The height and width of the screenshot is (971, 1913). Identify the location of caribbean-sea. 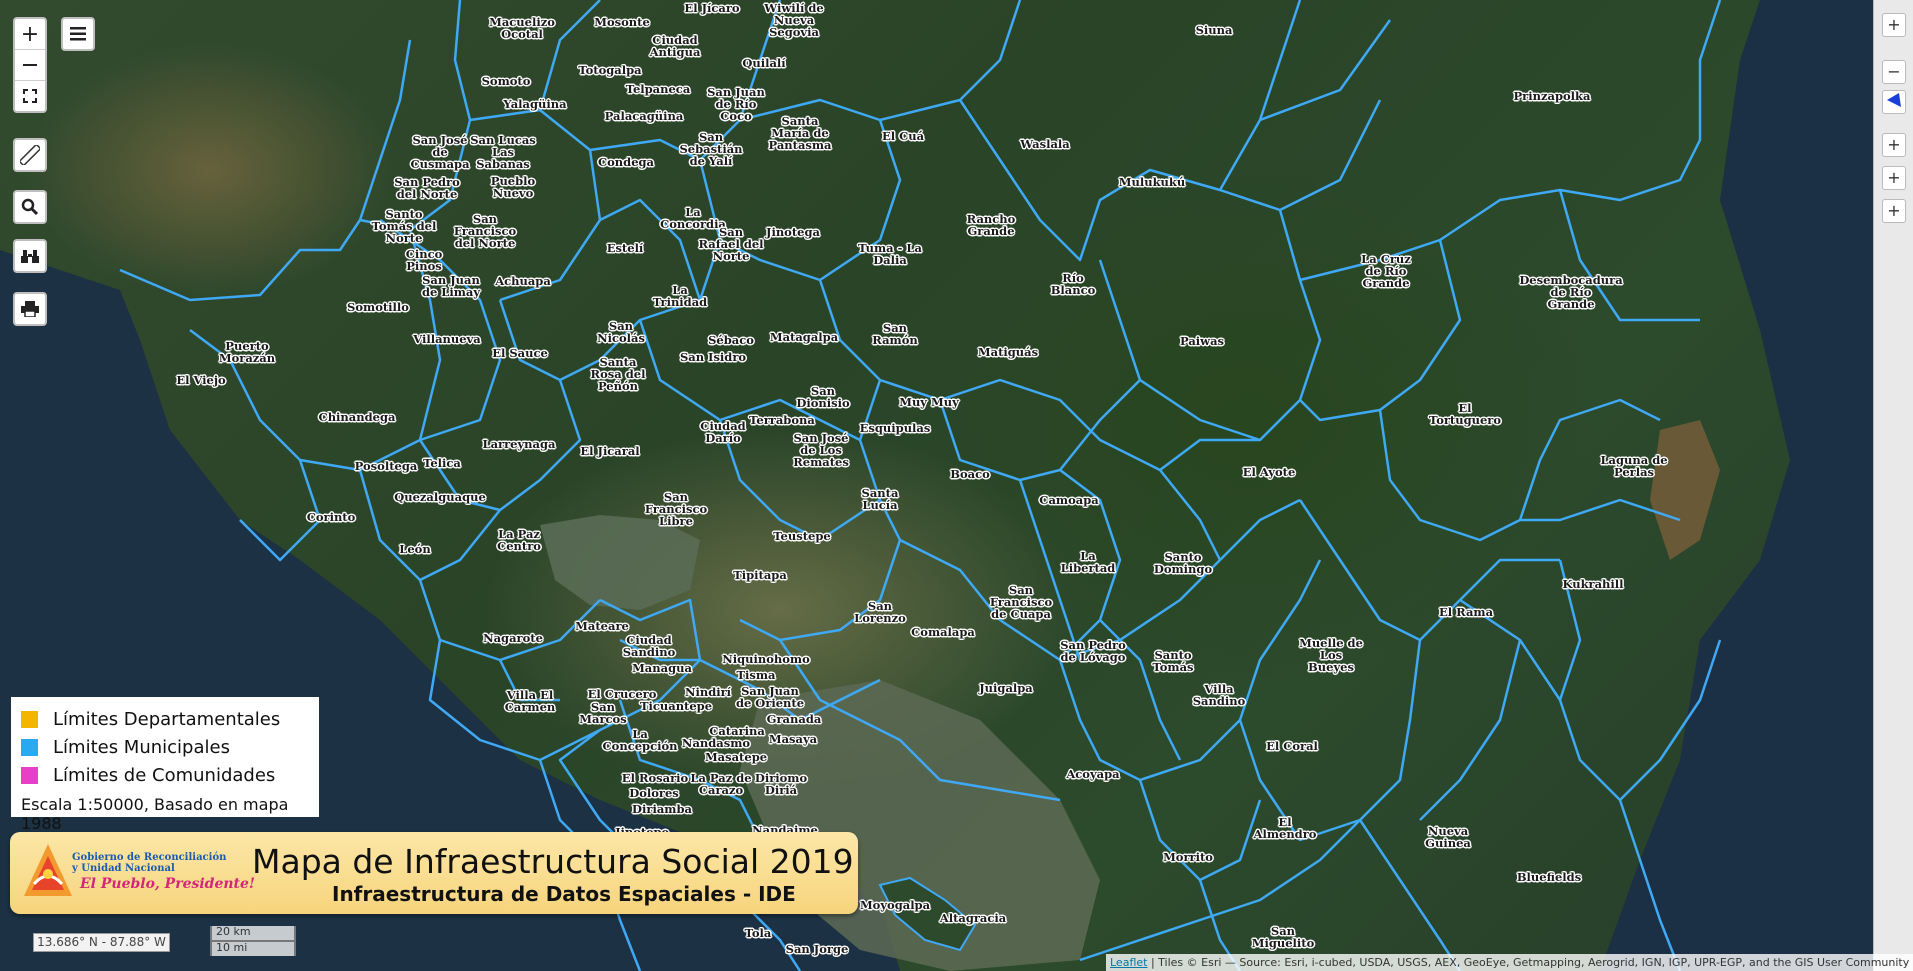
(1736, 485).